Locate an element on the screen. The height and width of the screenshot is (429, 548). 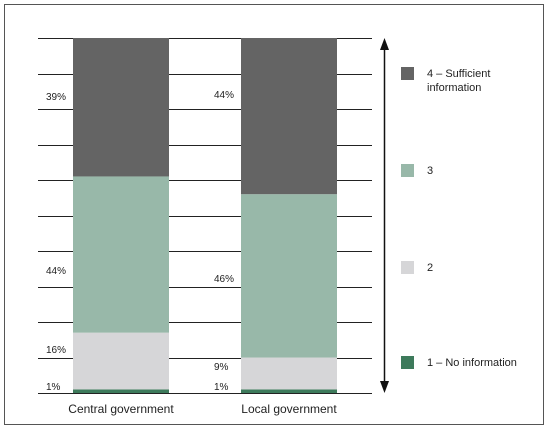
bar-value-label: 46% is located at coordinates (224, 279).